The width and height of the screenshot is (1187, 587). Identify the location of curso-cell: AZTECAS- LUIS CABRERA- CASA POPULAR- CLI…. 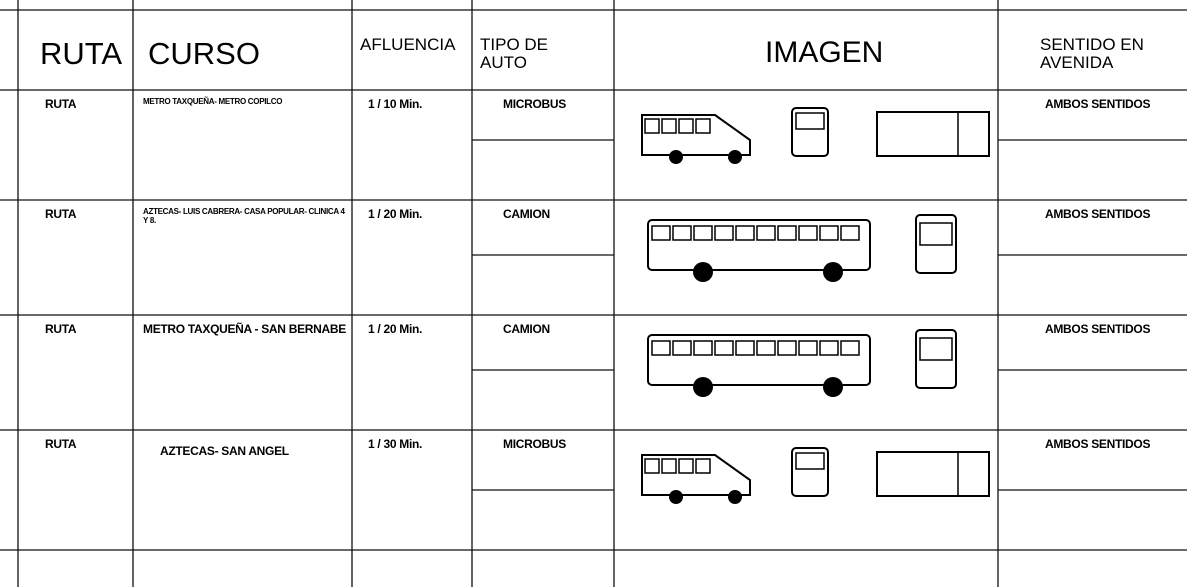
(244, 216).